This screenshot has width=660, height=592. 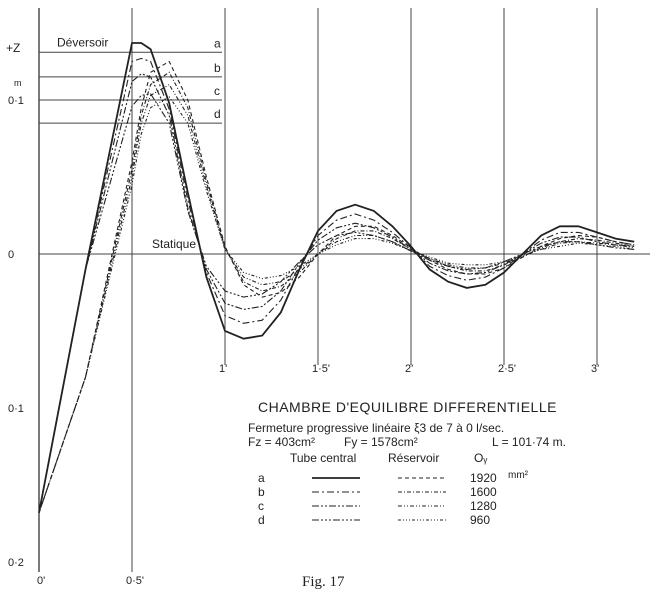 I want to click on param-fz: Fz = 403cm², so click(x=281, y=442).